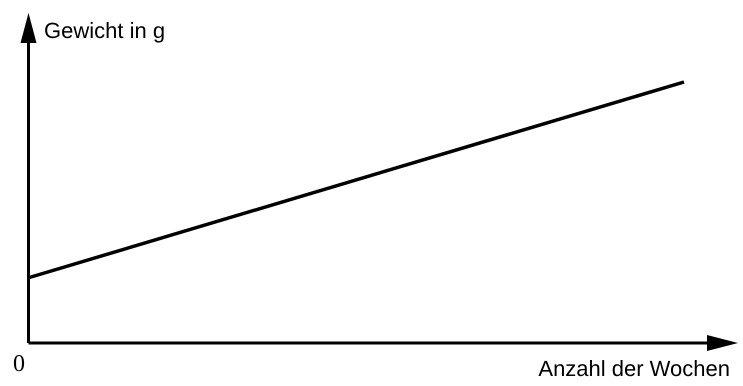  What do you see at coordinates (105, 30) in the screenshot?
I see `y-axis-title: Gewicht in g` at bounding box center [105, 30].